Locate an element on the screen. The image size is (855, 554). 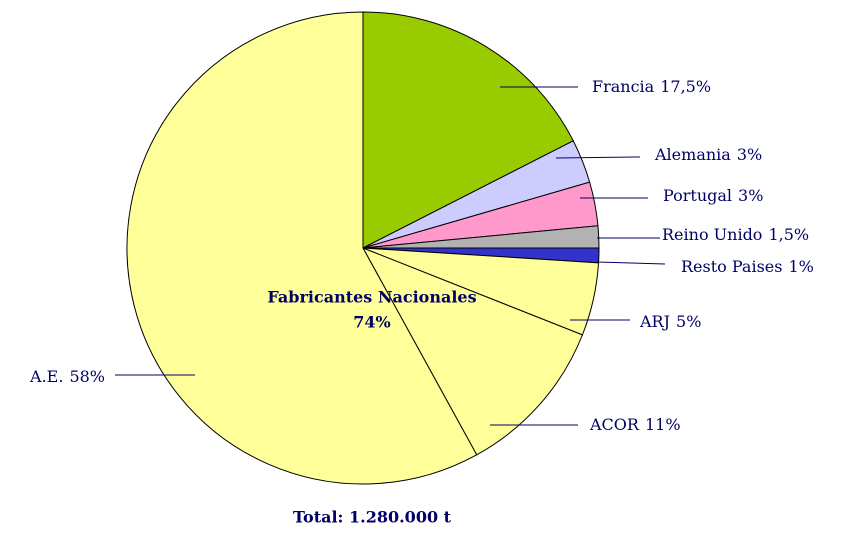
slice-label: ARJ 5% is located at coordinates (670, 321).